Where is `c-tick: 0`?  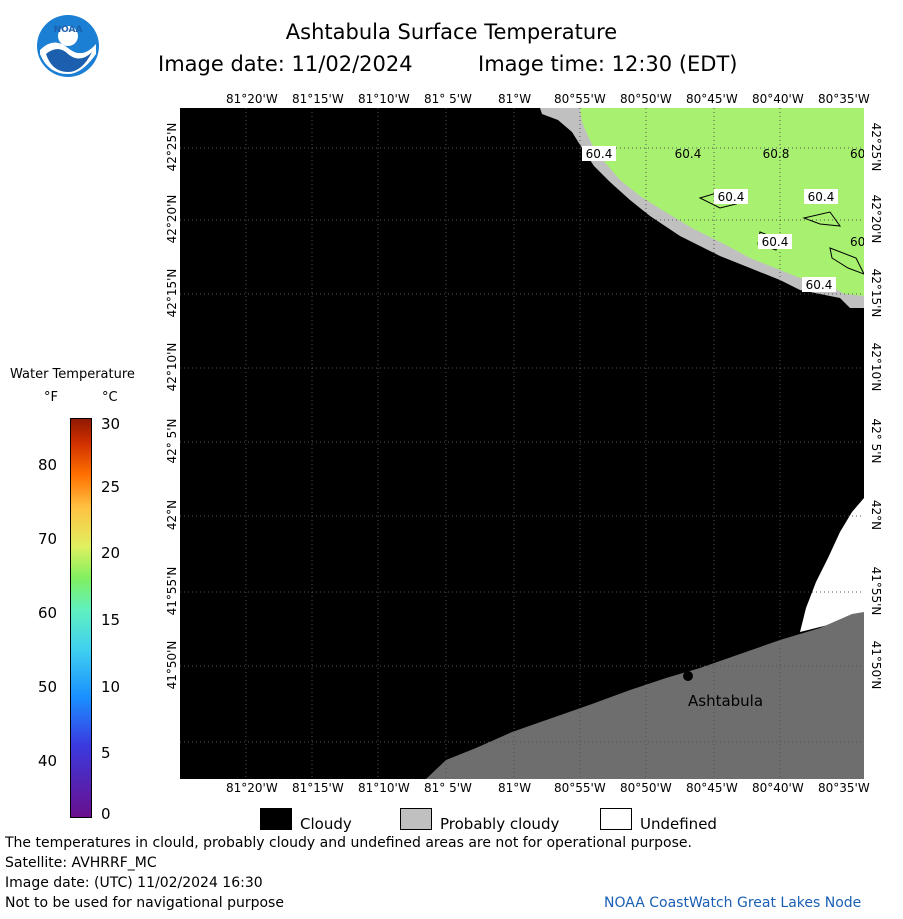 c-tick: 0 is located at coordinates (106, 814).